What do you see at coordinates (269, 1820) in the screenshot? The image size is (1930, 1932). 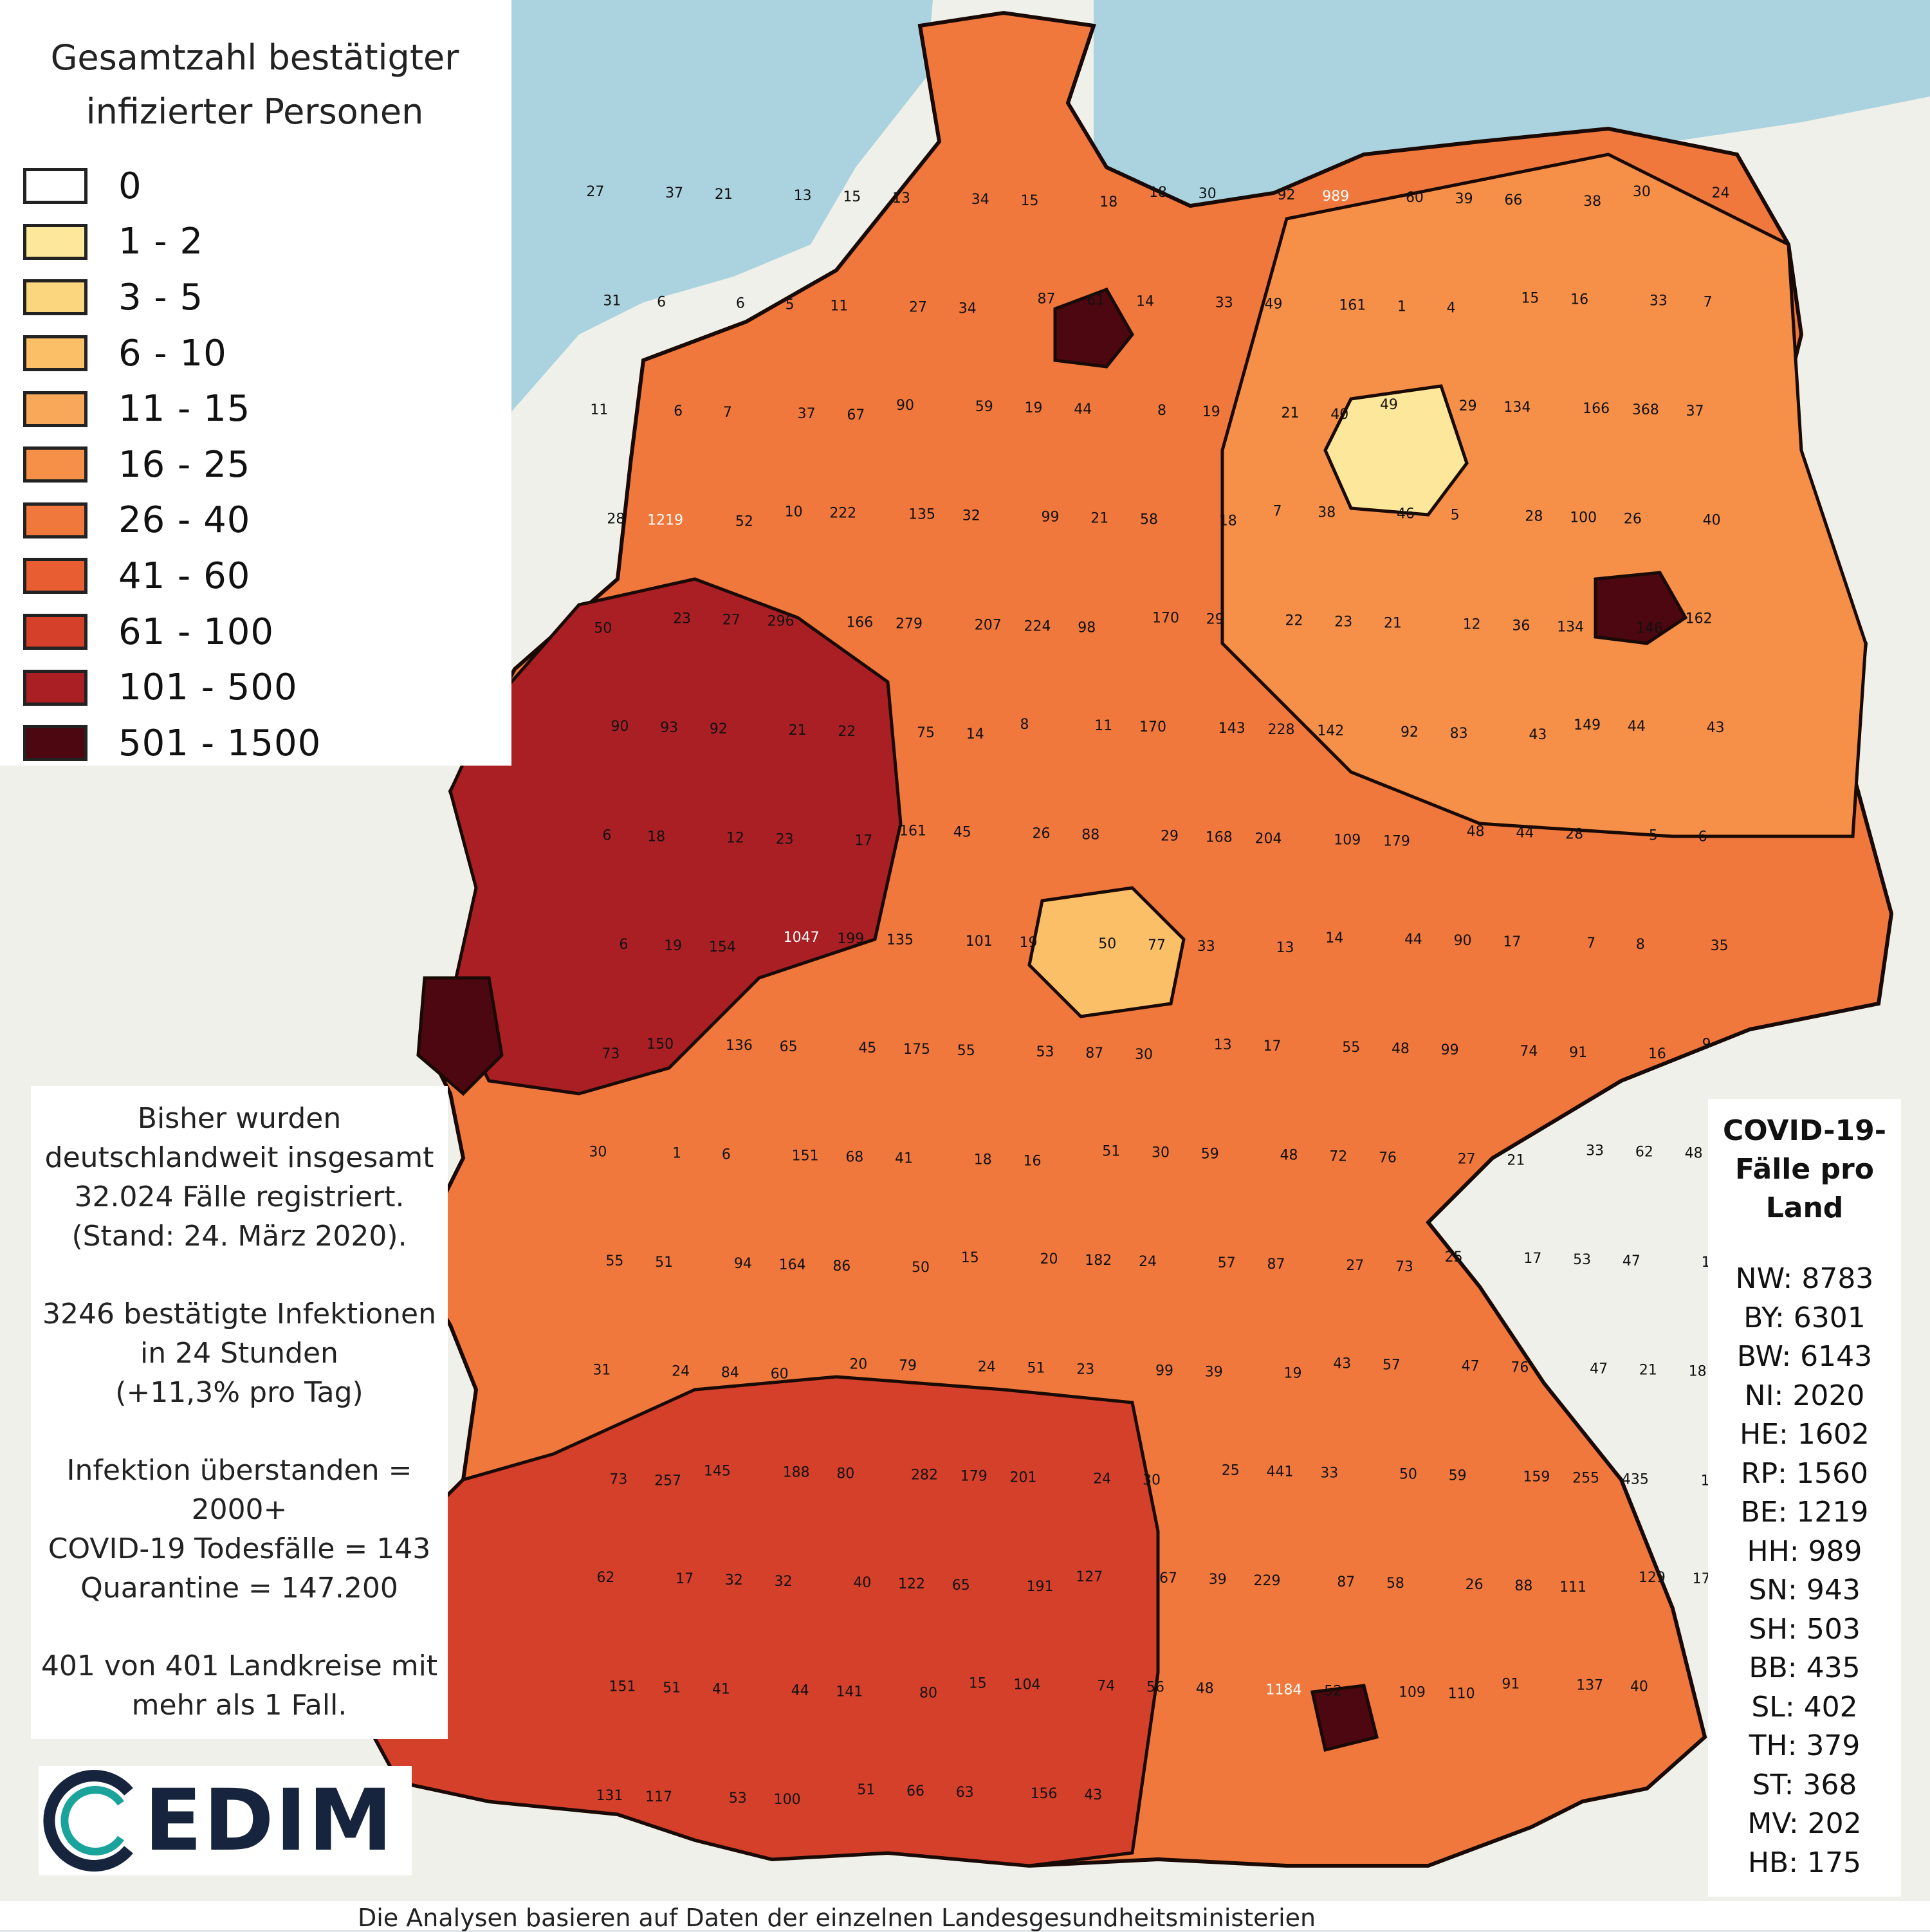 I see `cedim-logo-text: EDIM` at bounding box center [269, 1820].